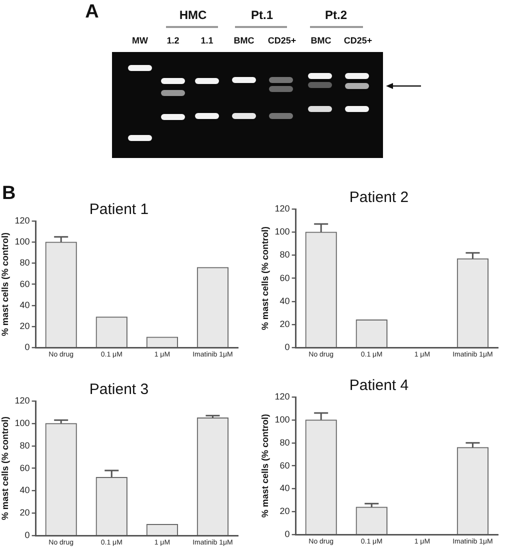 The image size is (520, 550). I want to click on text: MW, so click(140, 41).